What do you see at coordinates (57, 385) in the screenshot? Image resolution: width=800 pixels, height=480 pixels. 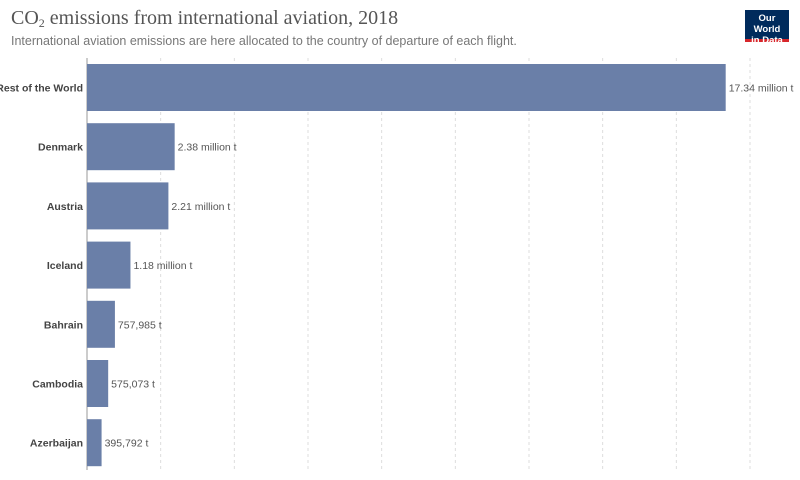 I see `category-label: Cambodia` at bounding box center [57, 385].